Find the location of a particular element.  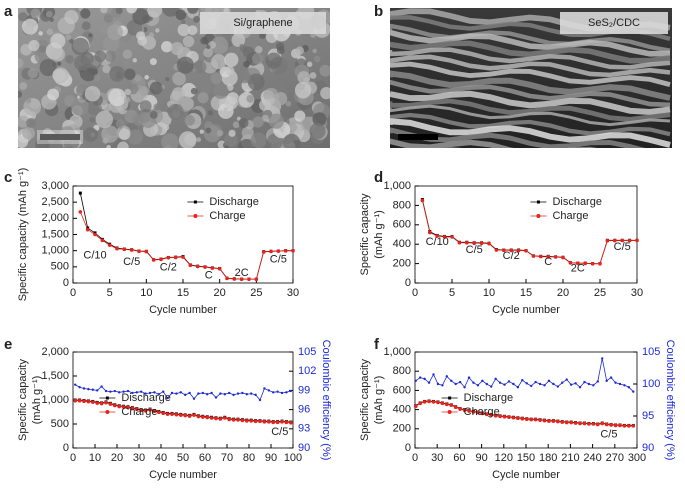

series-line is located at coordinates (186, 236).